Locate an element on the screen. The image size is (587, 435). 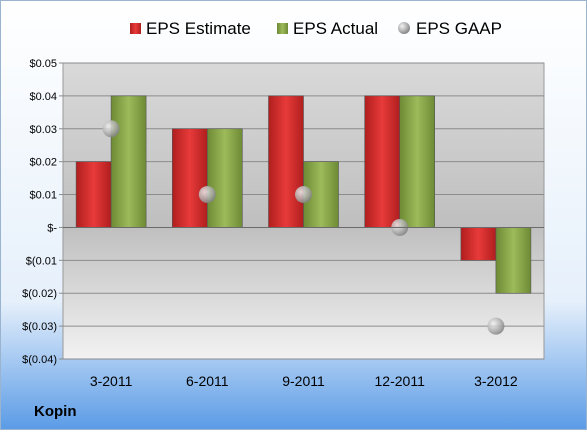
legend-item-gaap: EPS GAAP is located at coordinates (450, 28).